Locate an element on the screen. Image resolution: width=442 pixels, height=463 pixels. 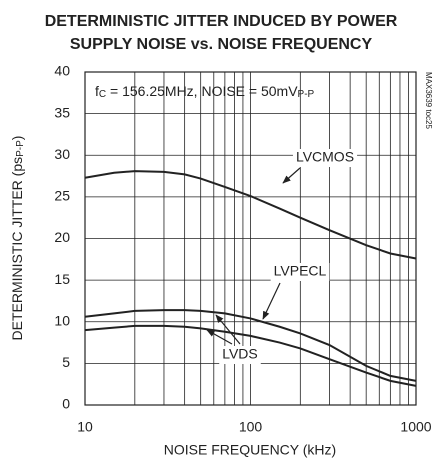
text-part: DETERMINISTIC JITTER (ps is located at coordinates (17, 249).